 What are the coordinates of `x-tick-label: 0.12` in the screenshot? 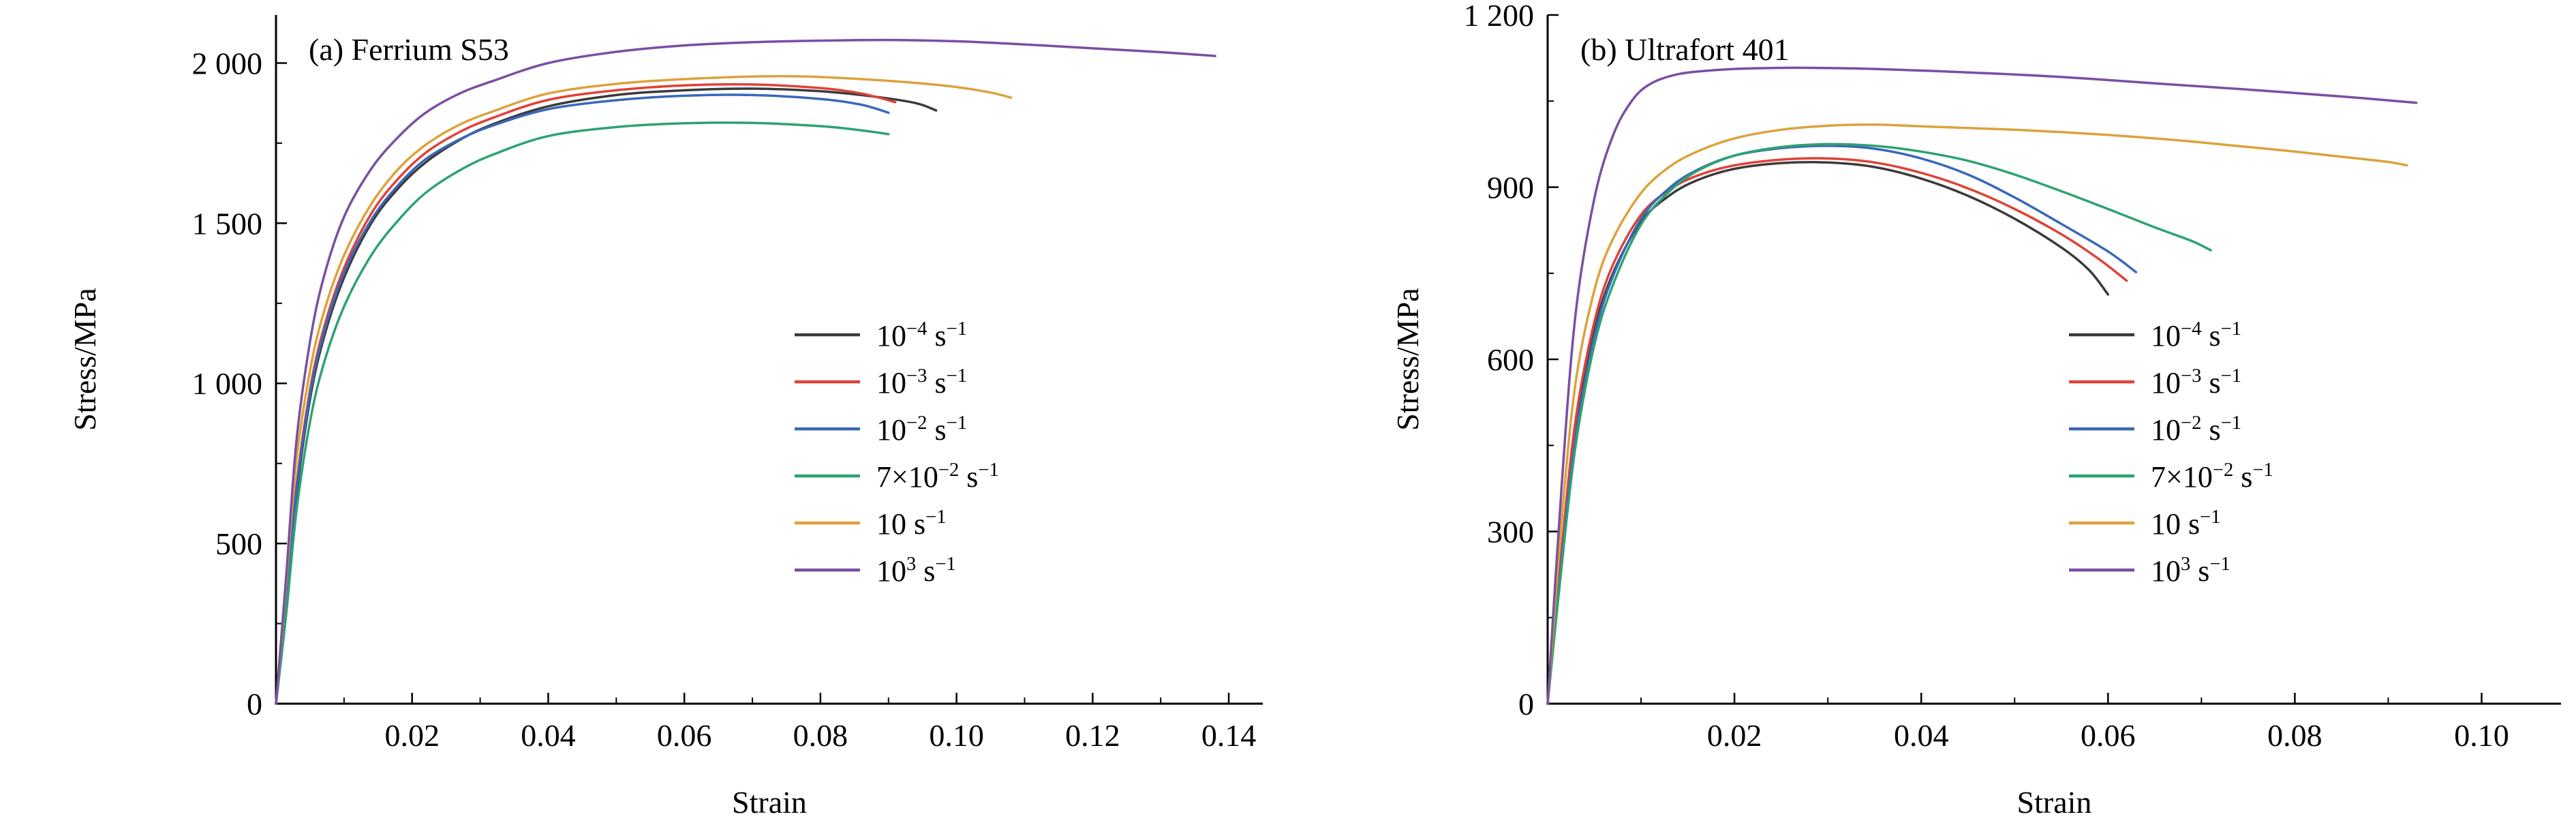 It's located at (1092, 736).